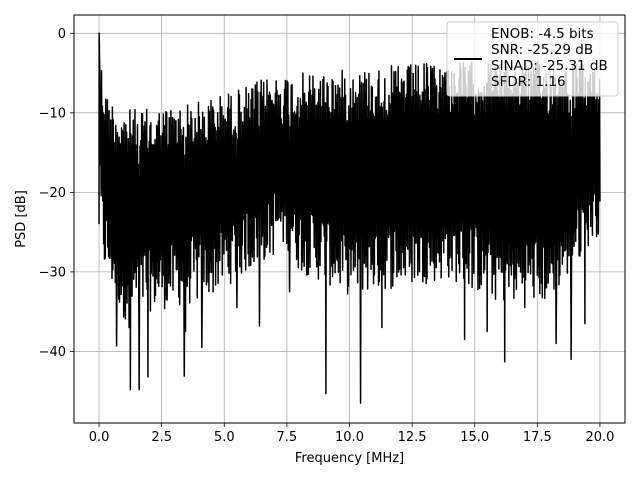 This screenshot has width=640, height=480. I want to click on legend-box, so click(532, 59).